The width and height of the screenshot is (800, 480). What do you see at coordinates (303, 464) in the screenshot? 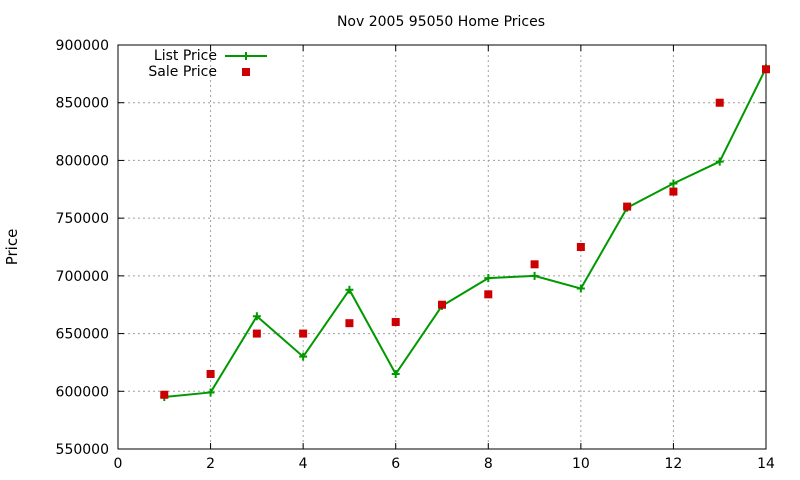
I see `x-tick-label: 4` at bounding box center [303, 464].